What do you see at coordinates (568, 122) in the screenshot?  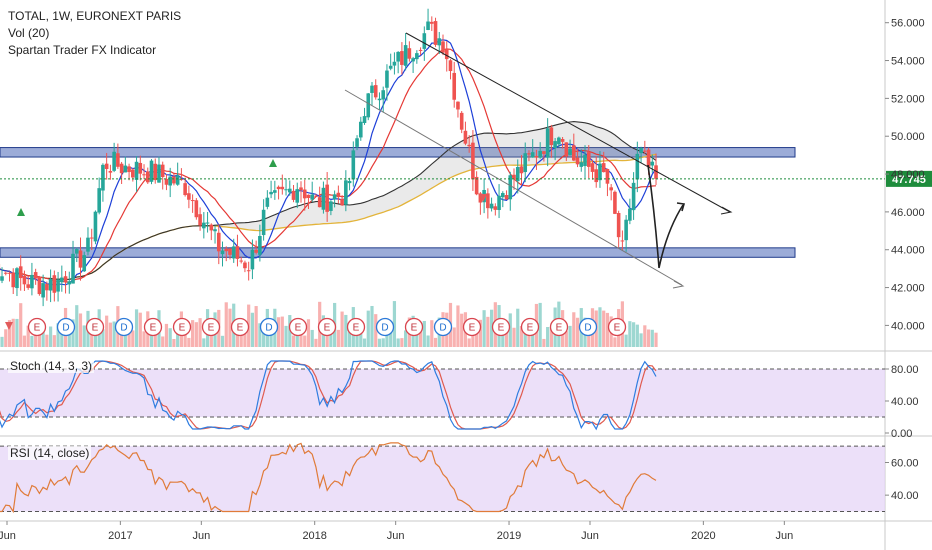 I see `trendline-upper` at bounding box center [568, 122].